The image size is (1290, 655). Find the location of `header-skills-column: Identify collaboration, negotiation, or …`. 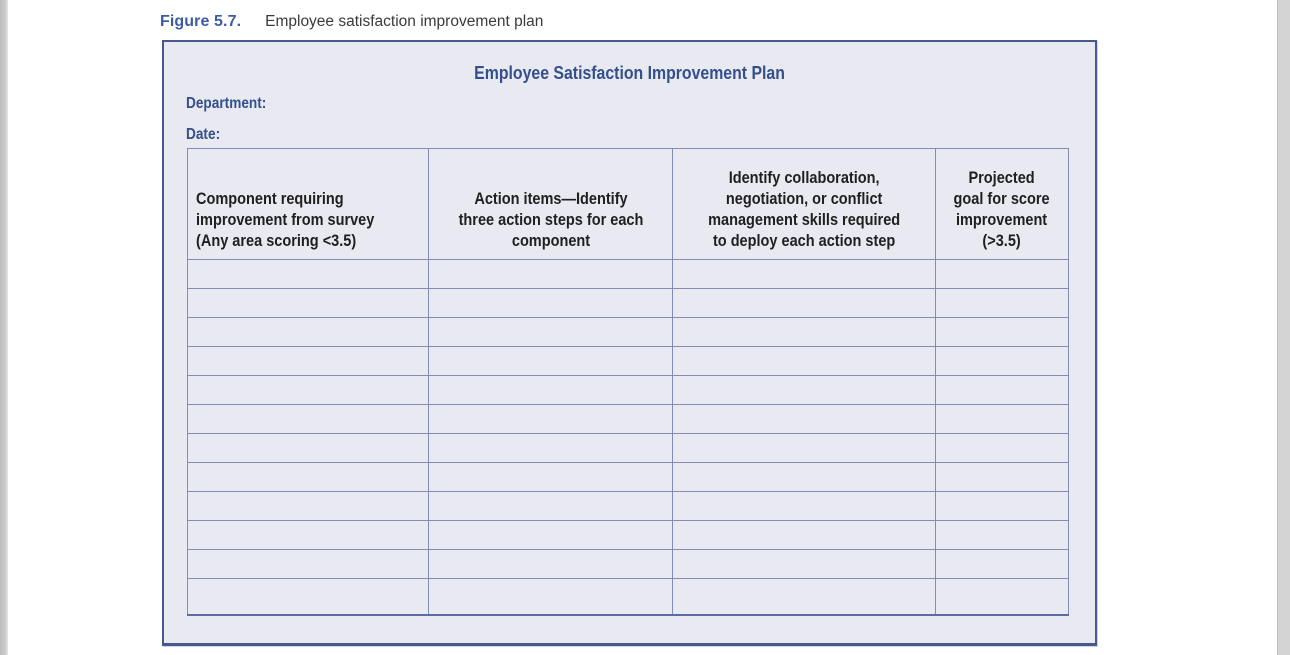

header-skills-column: Identify collaboration, negotiation, or … is located at coordinates (804, 204).